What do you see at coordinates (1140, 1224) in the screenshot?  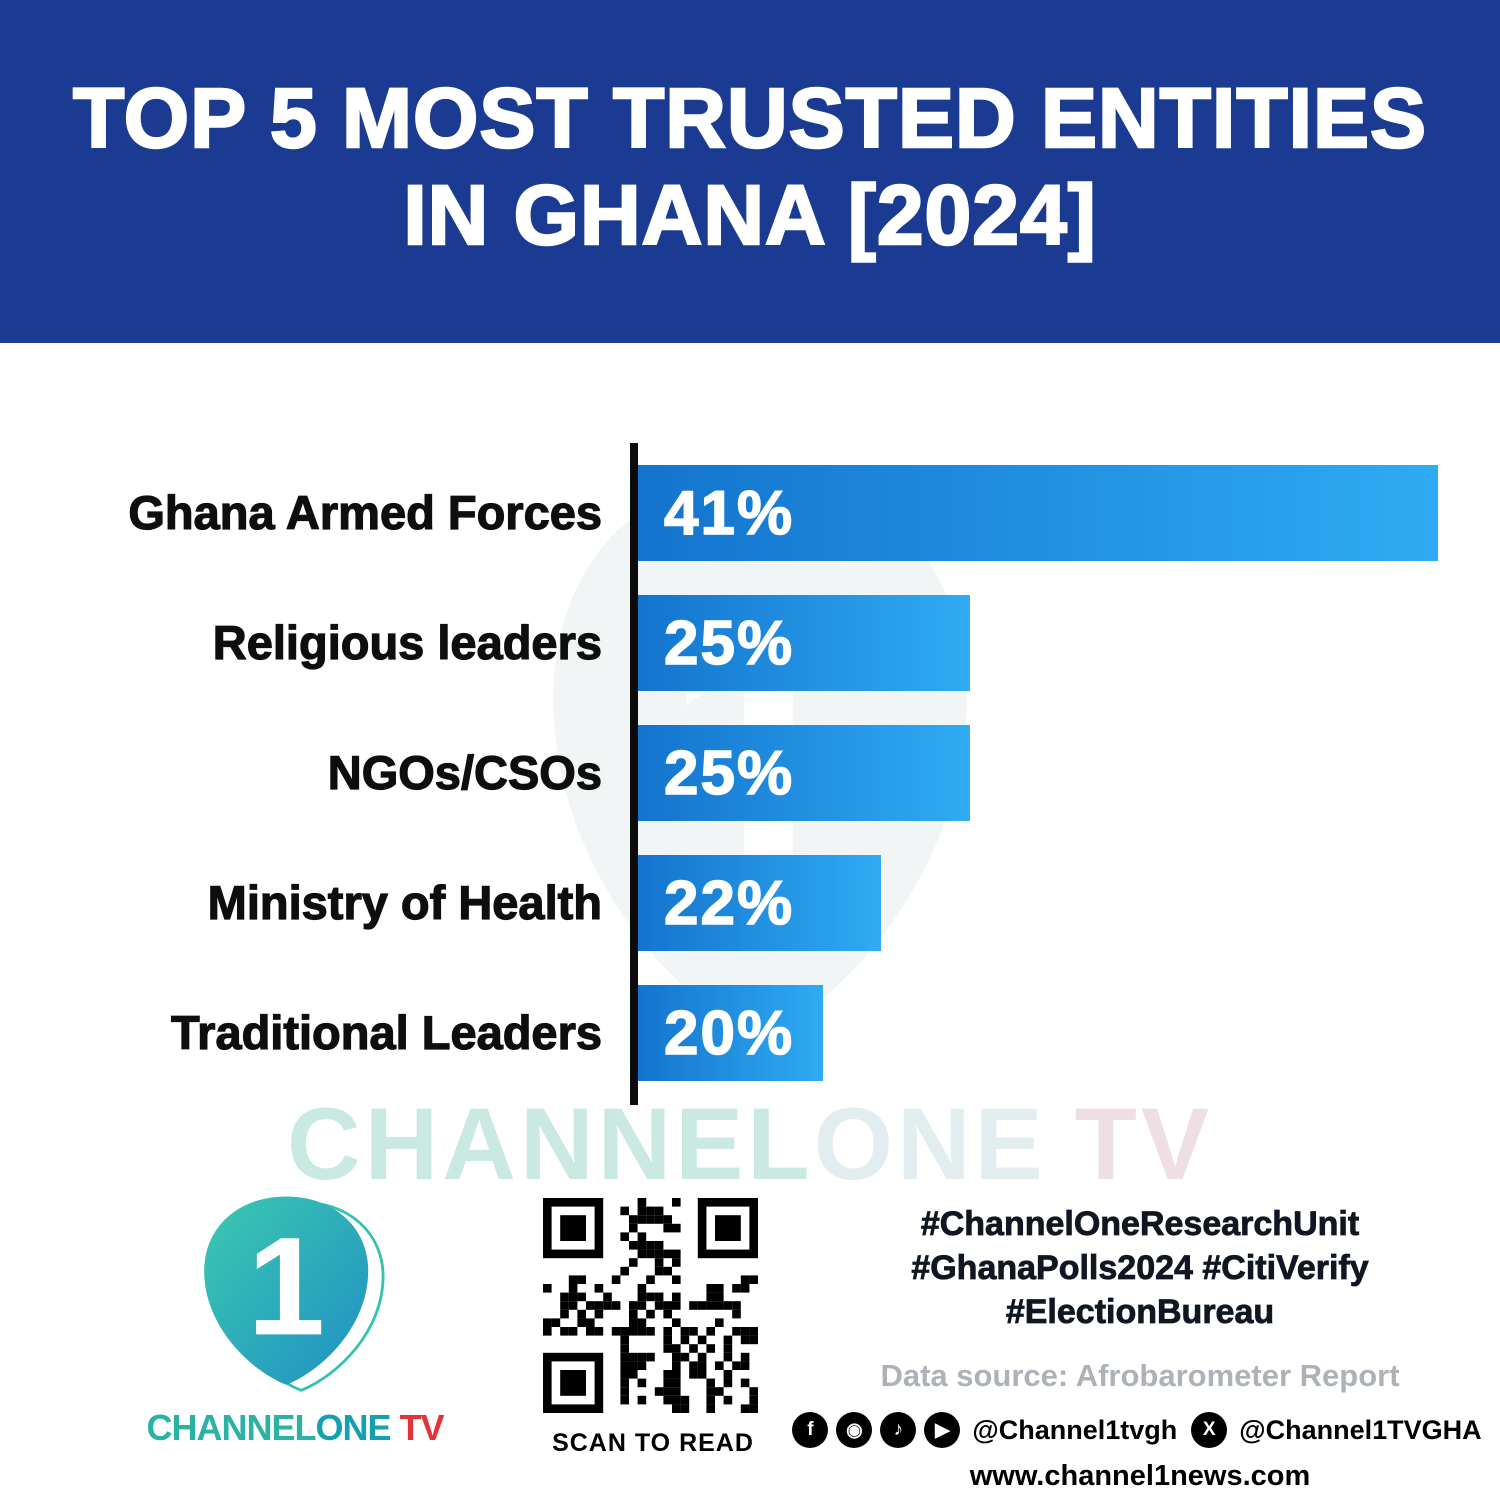 I see `hashtags-line1: #ChannelOneResearchUnit` at bounding box center [1140, 1224].